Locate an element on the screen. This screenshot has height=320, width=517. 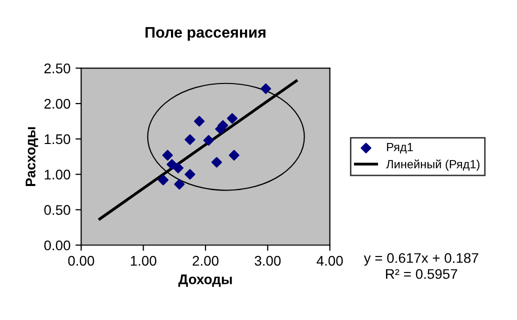
y-tick-label: 1.00 is located at coordinates (57, 175).